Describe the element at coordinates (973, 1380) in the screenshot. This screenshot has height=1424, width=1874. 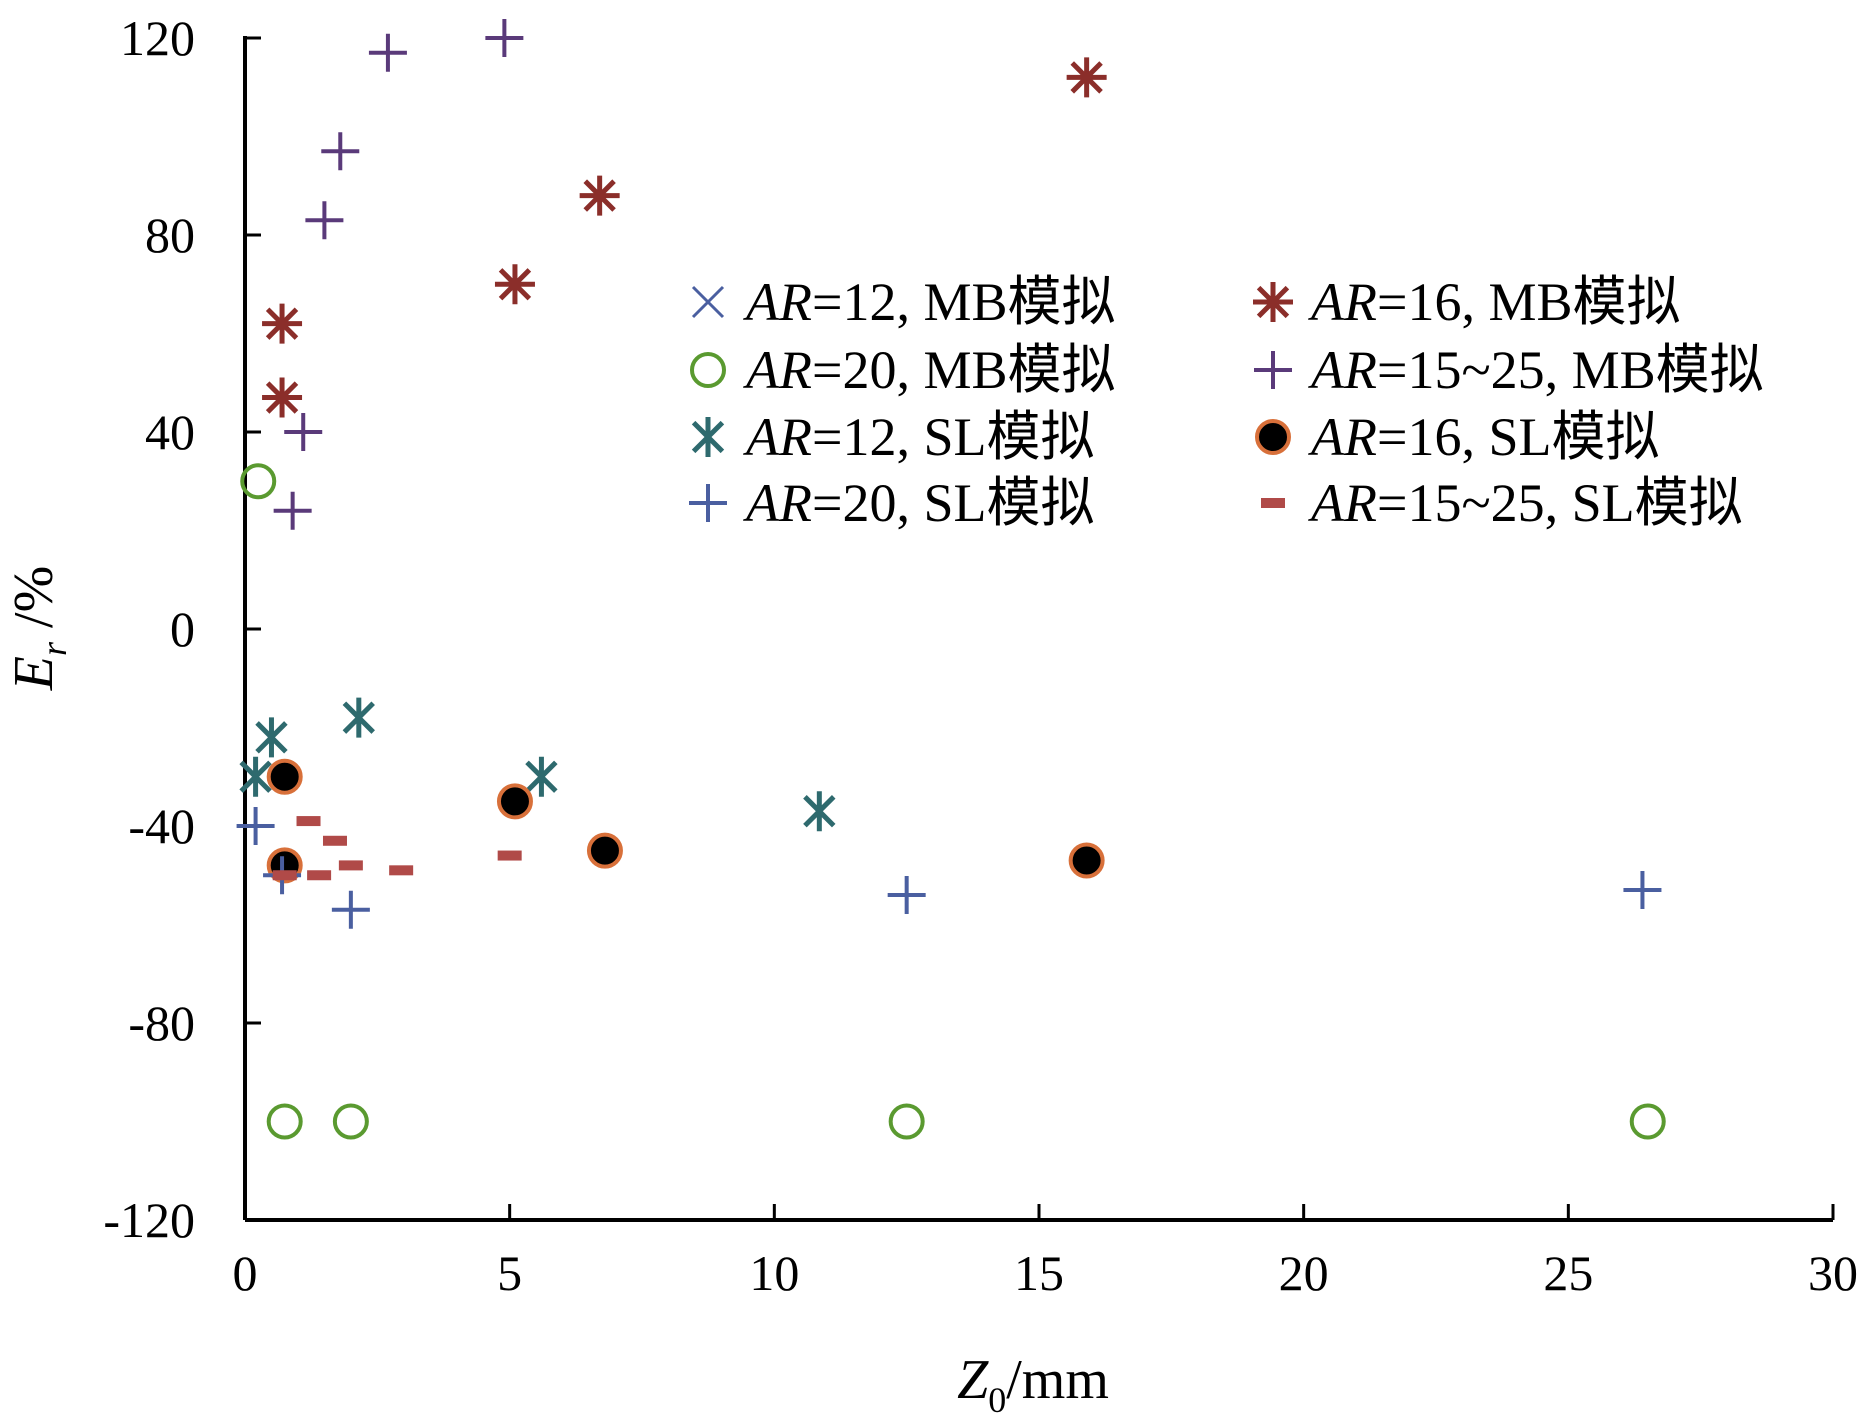
I see `x-axis-label-main: Z` at that location.